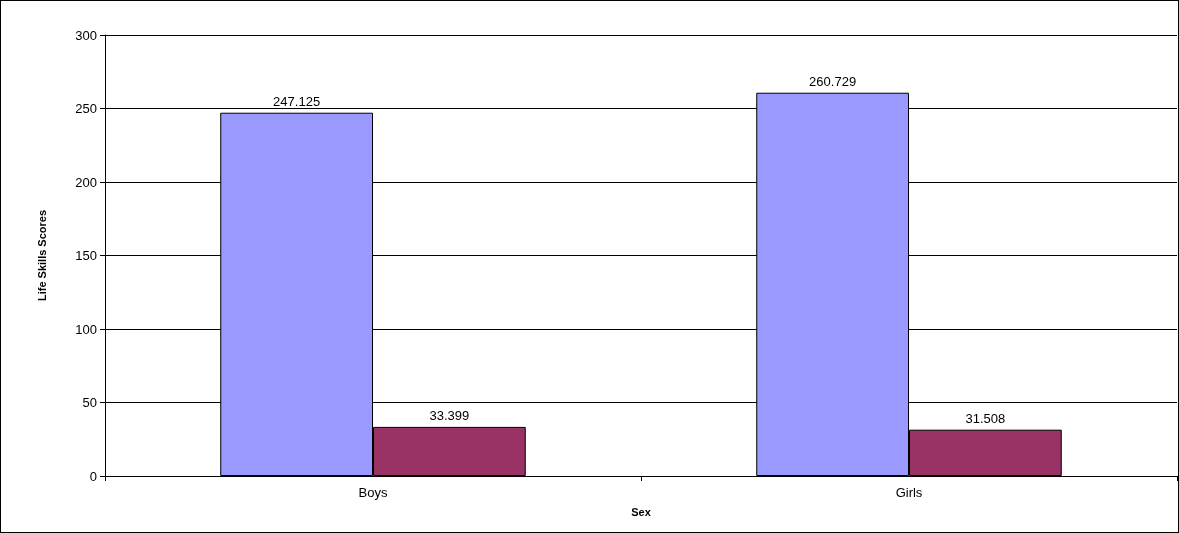  What do you see at coordinates (93, 476) in the screenshot?
I see `y-tick-label: 0` at bounding box center [93, 476].